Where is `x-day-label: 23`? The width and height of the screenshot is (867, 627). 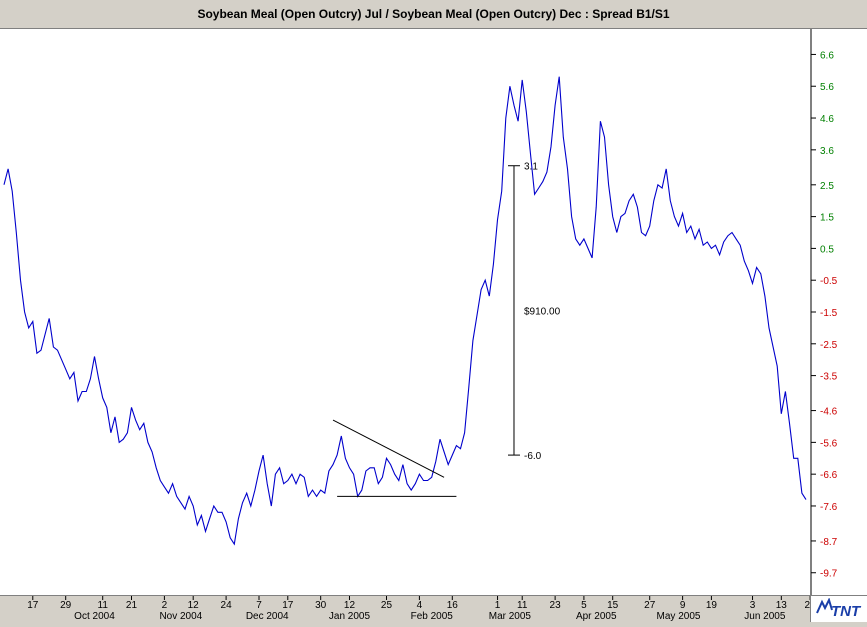
x-day-label: 23 is located at coordinates (556, 605).